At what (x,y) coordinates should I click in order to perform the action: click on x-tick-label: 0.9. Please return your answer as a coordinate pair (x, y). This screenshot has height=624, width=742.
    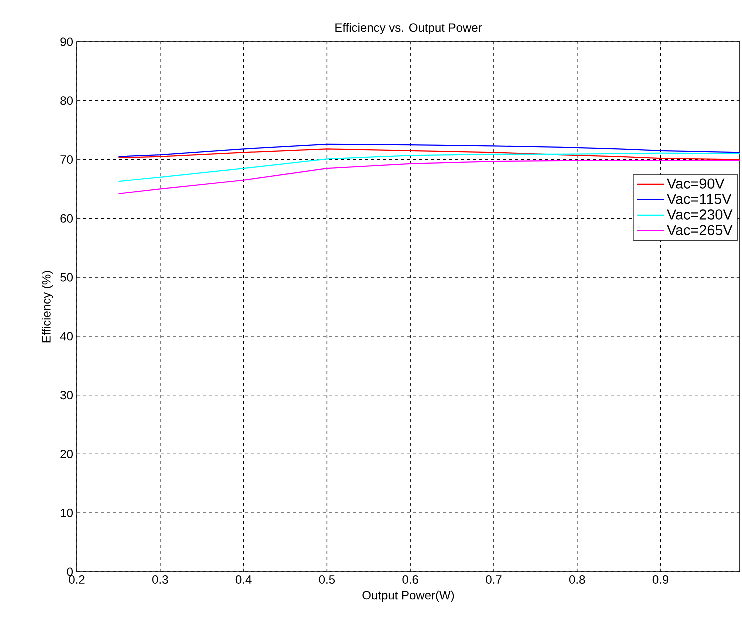
    Looking at the image, I should click on (660, 580).